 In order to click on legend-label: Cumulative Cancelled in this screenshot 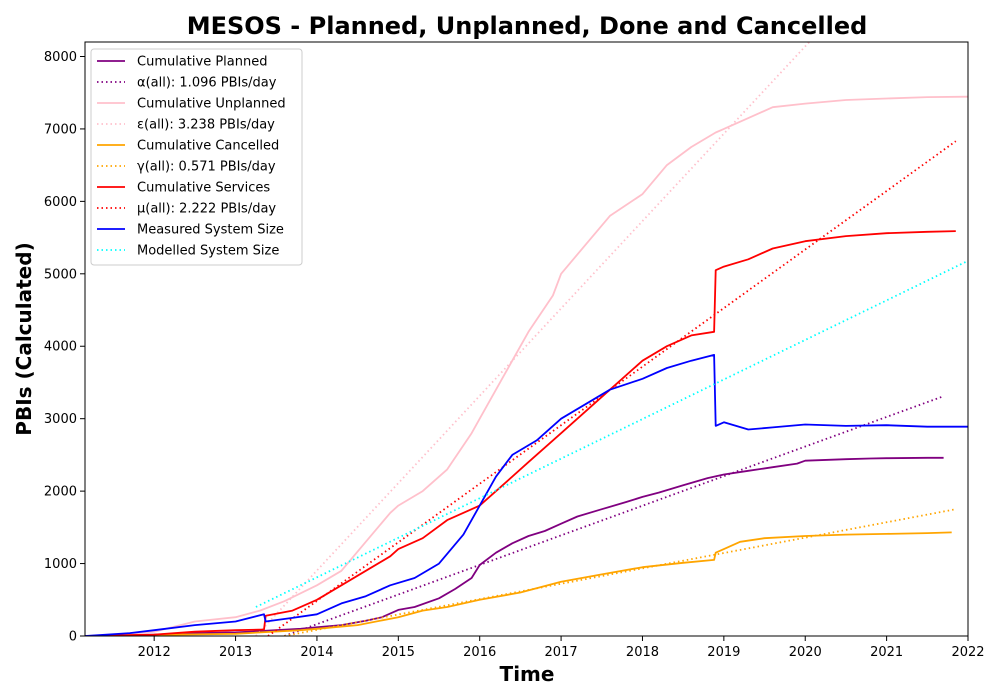, I will do `click(208, 146)`.